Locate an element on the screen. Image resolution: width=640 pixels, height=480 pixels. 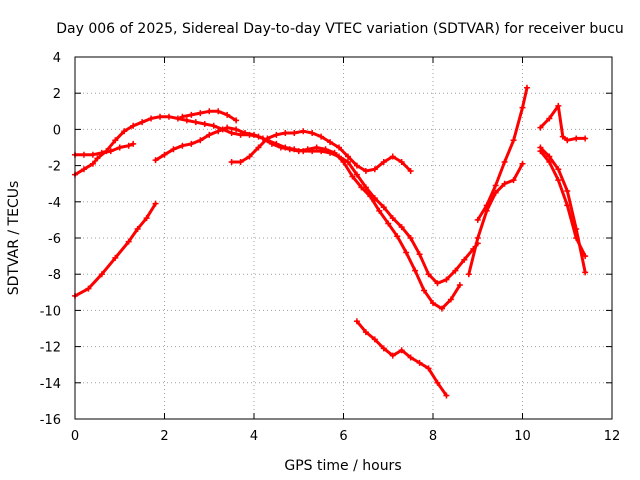
y-tick-label: -12 is located at coordinates (50, 348).